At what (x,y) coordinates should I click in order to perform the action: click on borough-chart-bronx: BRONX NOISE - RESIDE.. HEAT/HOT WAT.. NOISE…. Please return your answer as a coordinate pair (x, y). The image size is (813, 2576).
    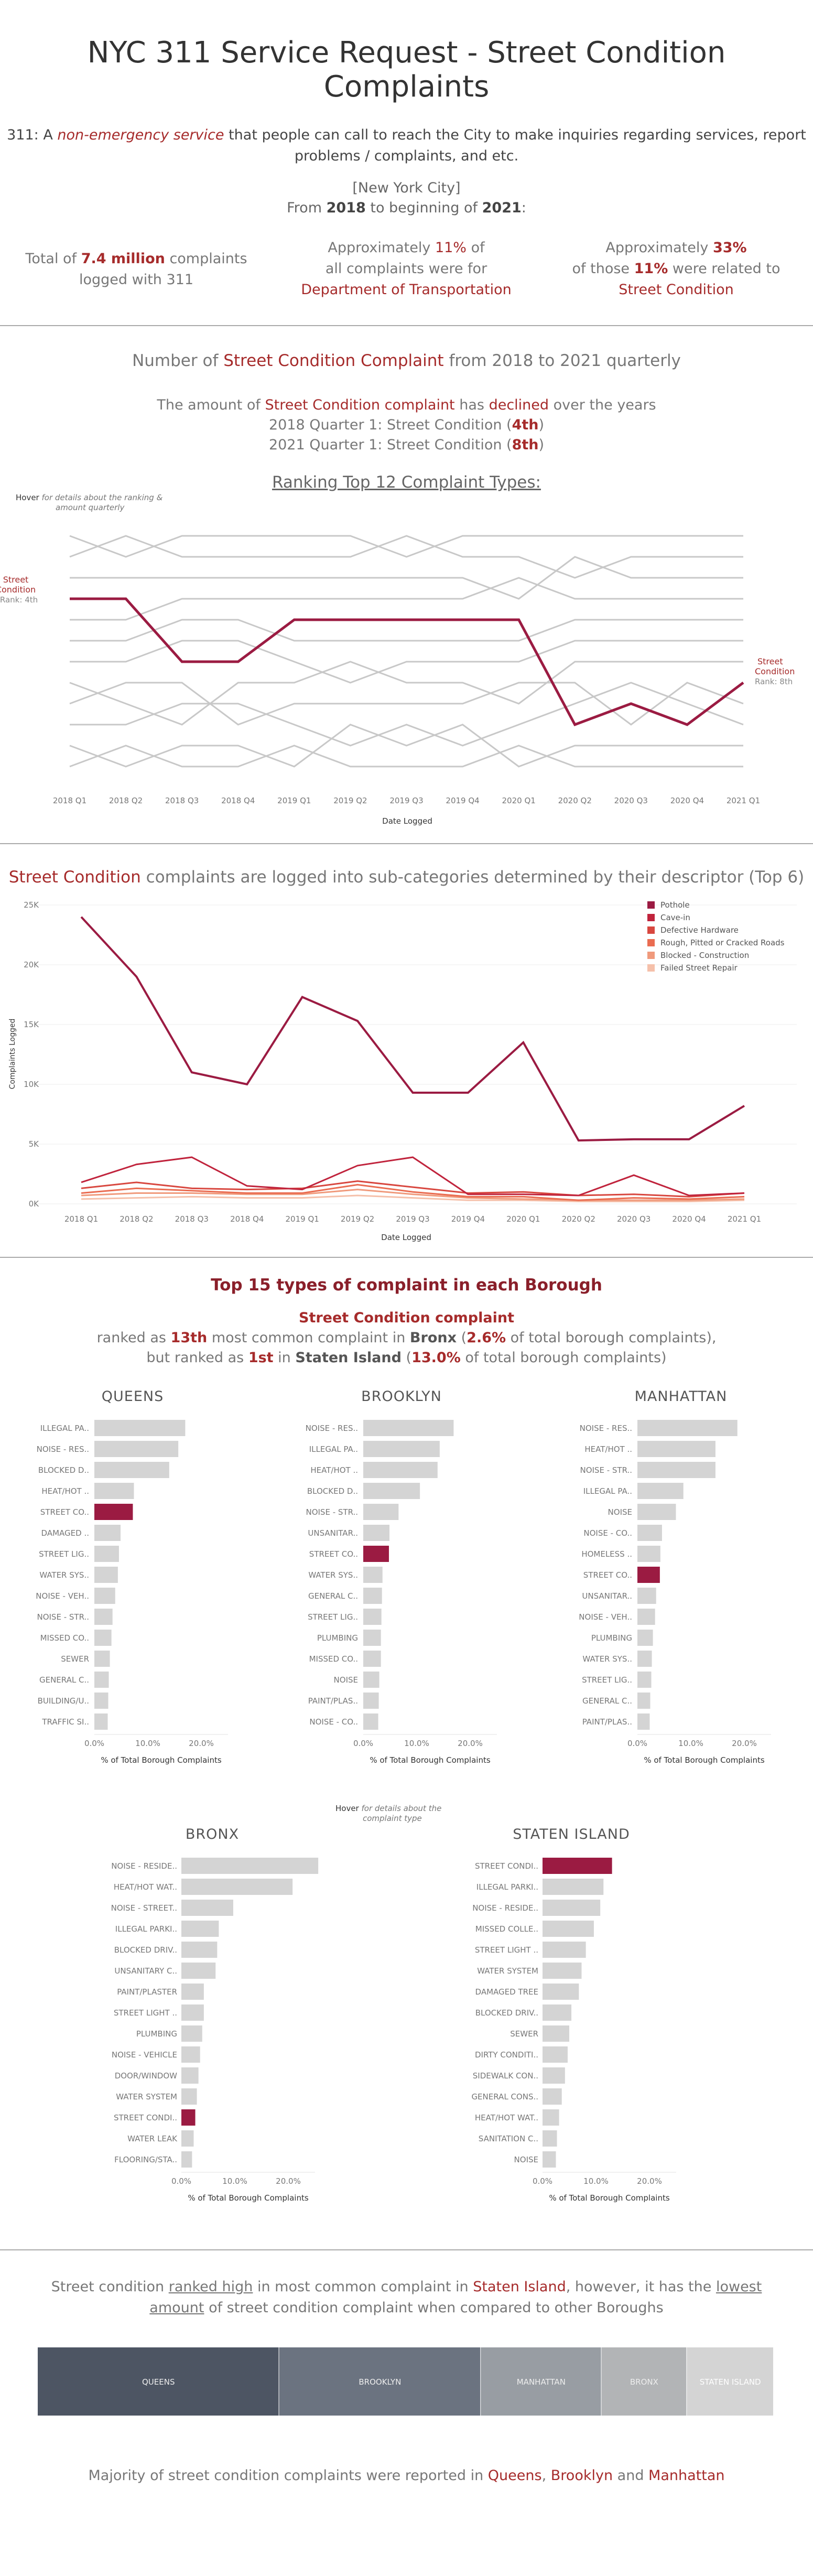
    Looking at the image, I should click on (215, 2014).